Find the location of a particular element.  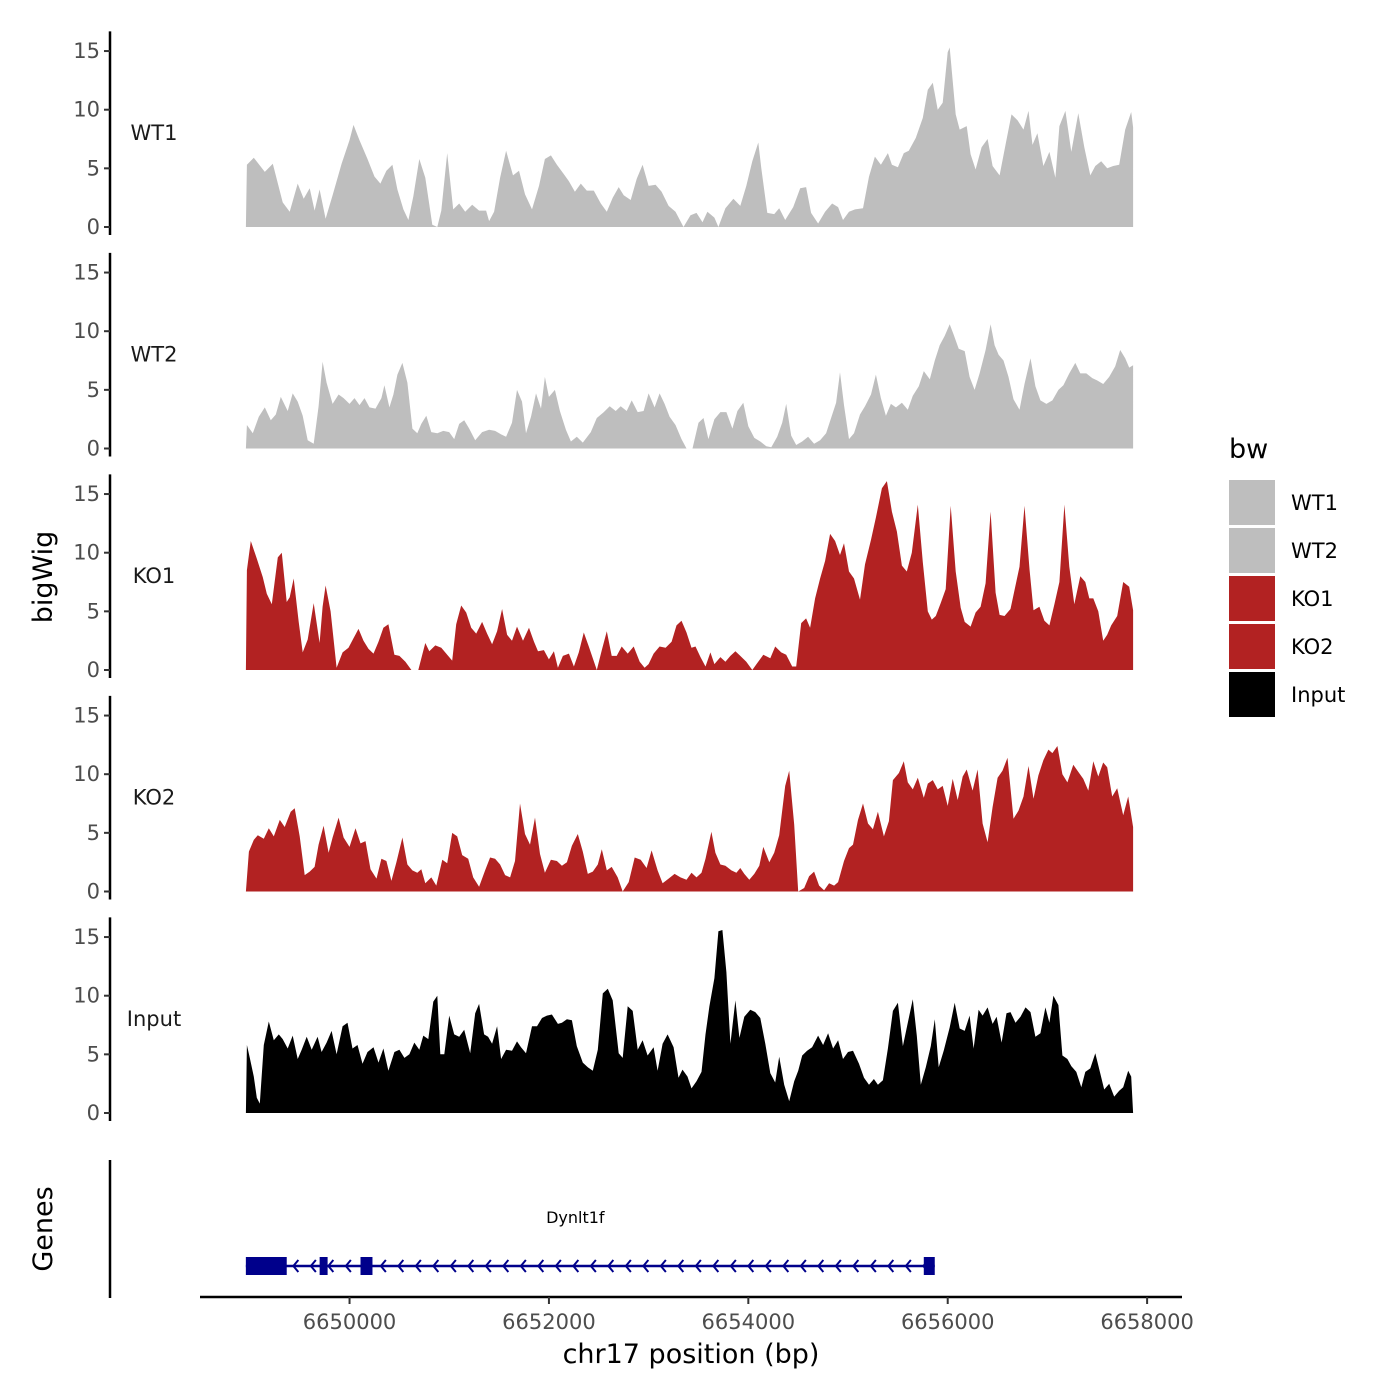

x-tick-label: 6654000 is located at coordinates (749, 1322).